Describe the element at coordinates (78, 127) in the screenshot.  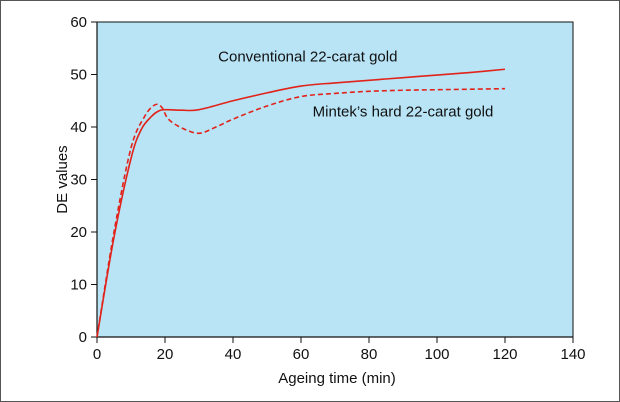
I see `y-tick-label: 40` at that location.